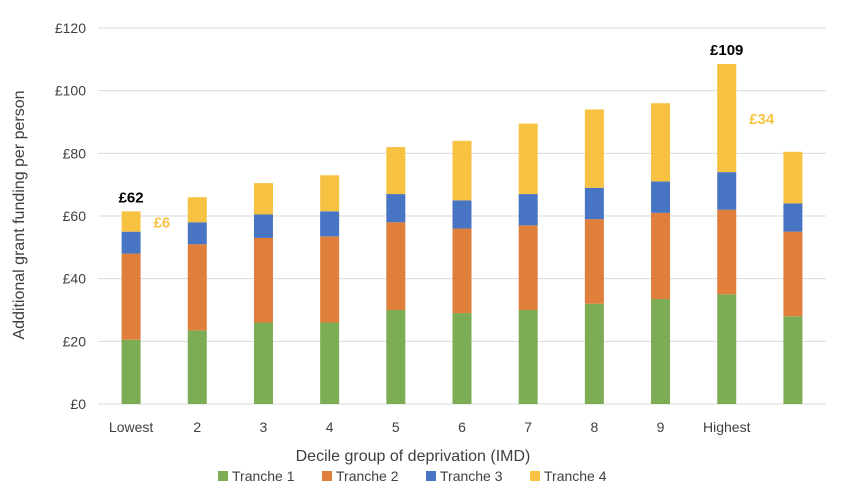  What do you see at coordinates (19, 214) in the screenshot?
I see `y-axis-title: Additional grant funding per person` at bounding box center [19, 214].